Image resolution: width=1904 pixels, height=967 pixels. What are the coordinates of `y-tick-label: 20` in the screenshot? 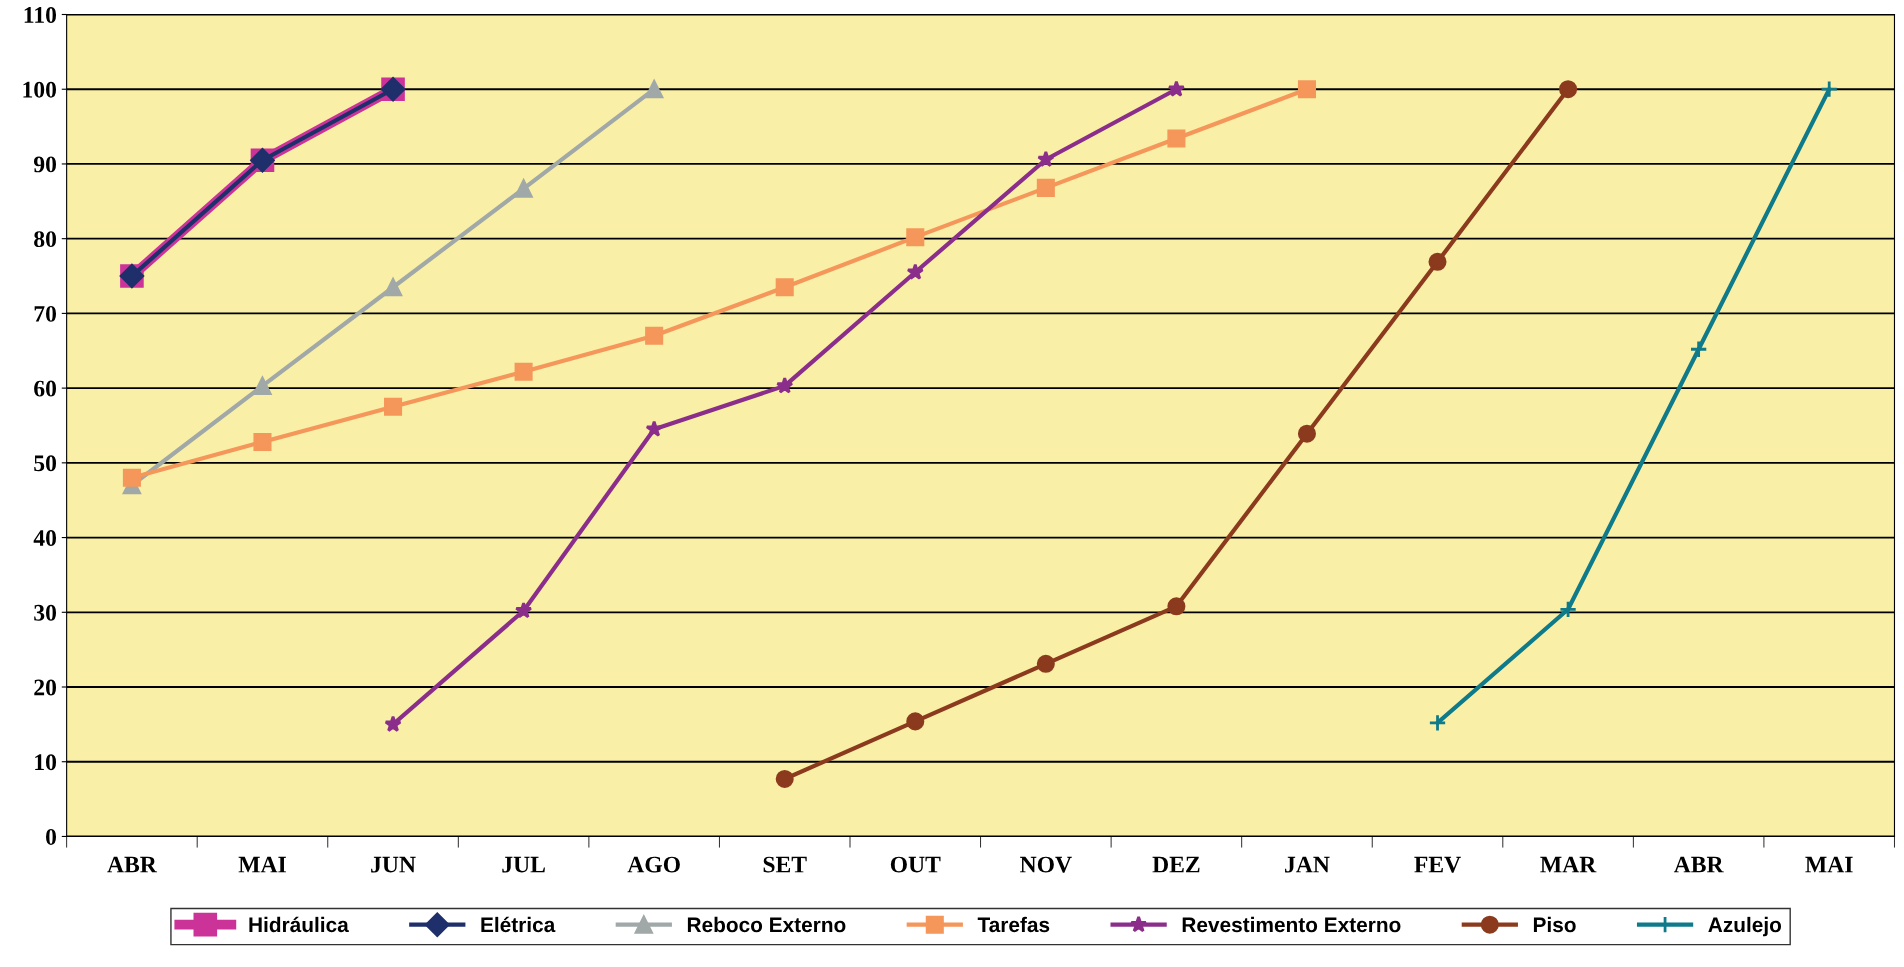 It's located at (45, 687).